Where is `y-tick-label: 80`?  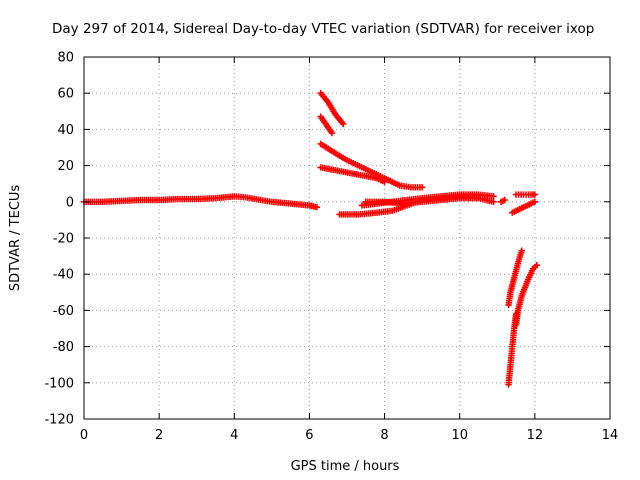
y-tick-label: 80 is located at coordinates (65, 58).